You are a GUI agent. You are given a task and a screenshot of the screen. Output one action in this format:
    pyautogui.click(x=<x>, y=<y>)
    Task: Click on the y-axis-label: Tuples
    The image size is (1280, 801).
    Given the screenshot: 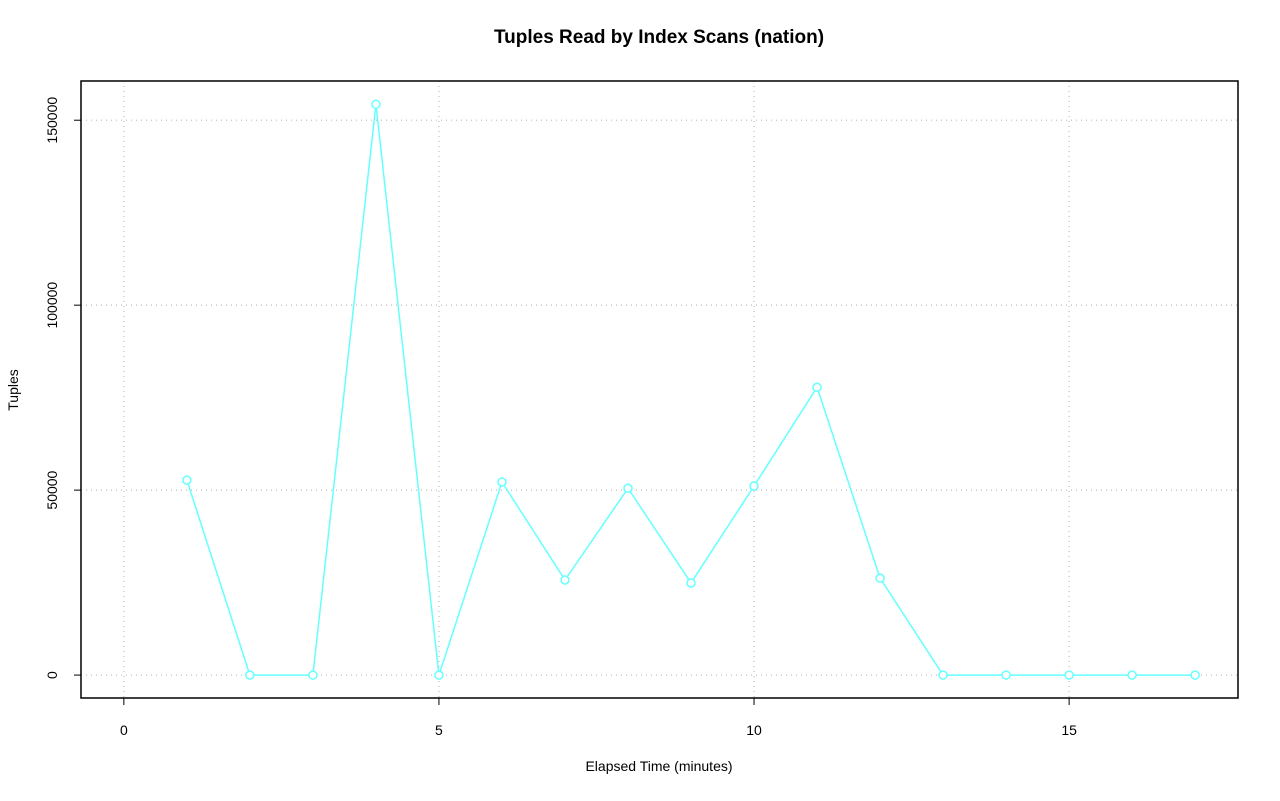 What is the action you would take?
    pyautogui.click(x=13, y=390)
    